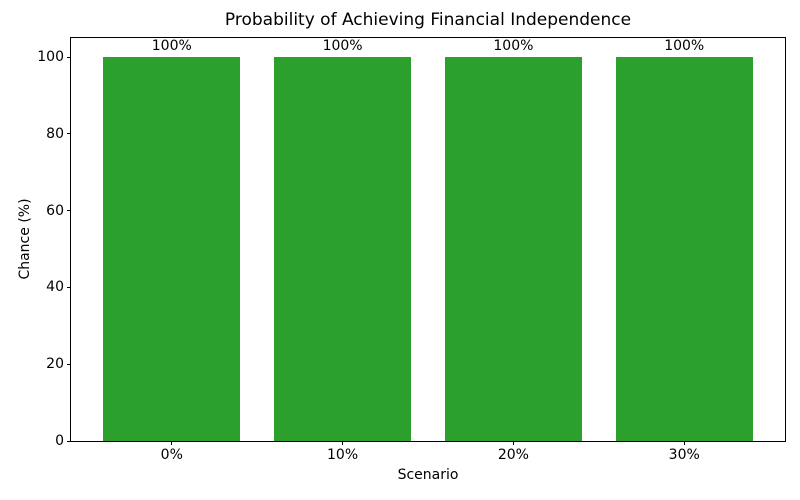 Image resolution: width=800 pixels, height=500 pixels. Describe the element at coordinates (428, 475) in the screenshot. I see `x-axis-label: Scenario` at that location.